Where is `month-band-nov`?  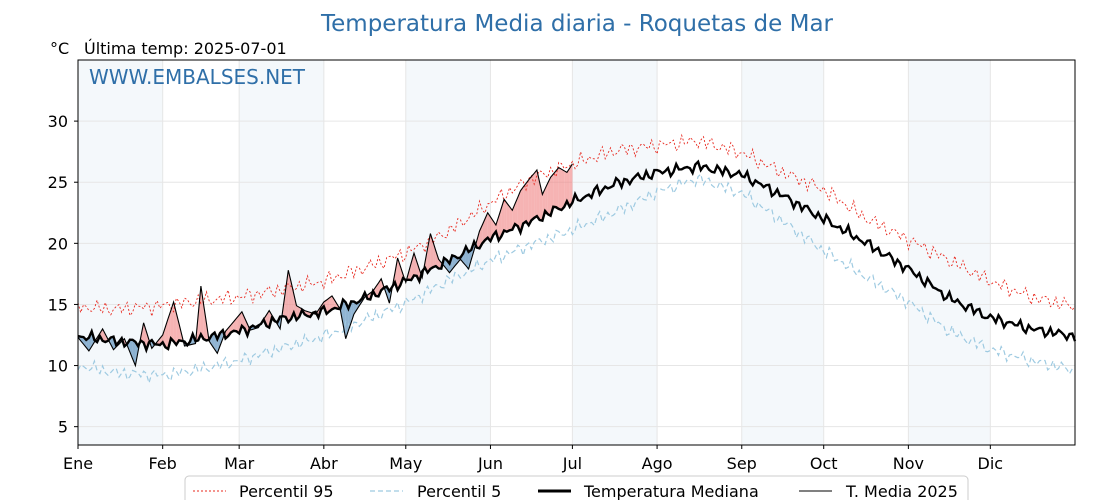 month-band-nov is located at coordinates (949, 252).